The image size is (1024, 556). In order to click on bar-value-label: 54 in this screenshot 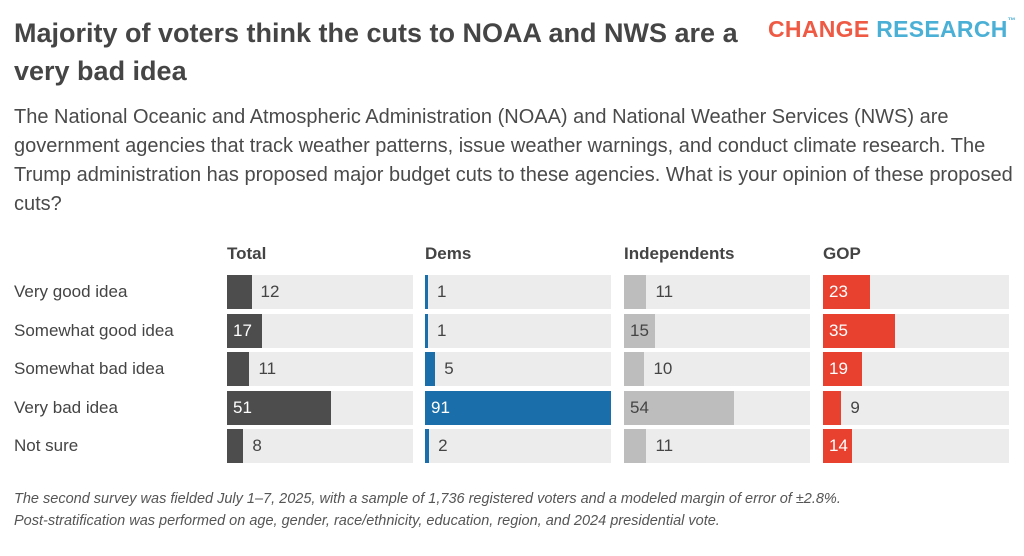, I will do `click(639, 407)`.